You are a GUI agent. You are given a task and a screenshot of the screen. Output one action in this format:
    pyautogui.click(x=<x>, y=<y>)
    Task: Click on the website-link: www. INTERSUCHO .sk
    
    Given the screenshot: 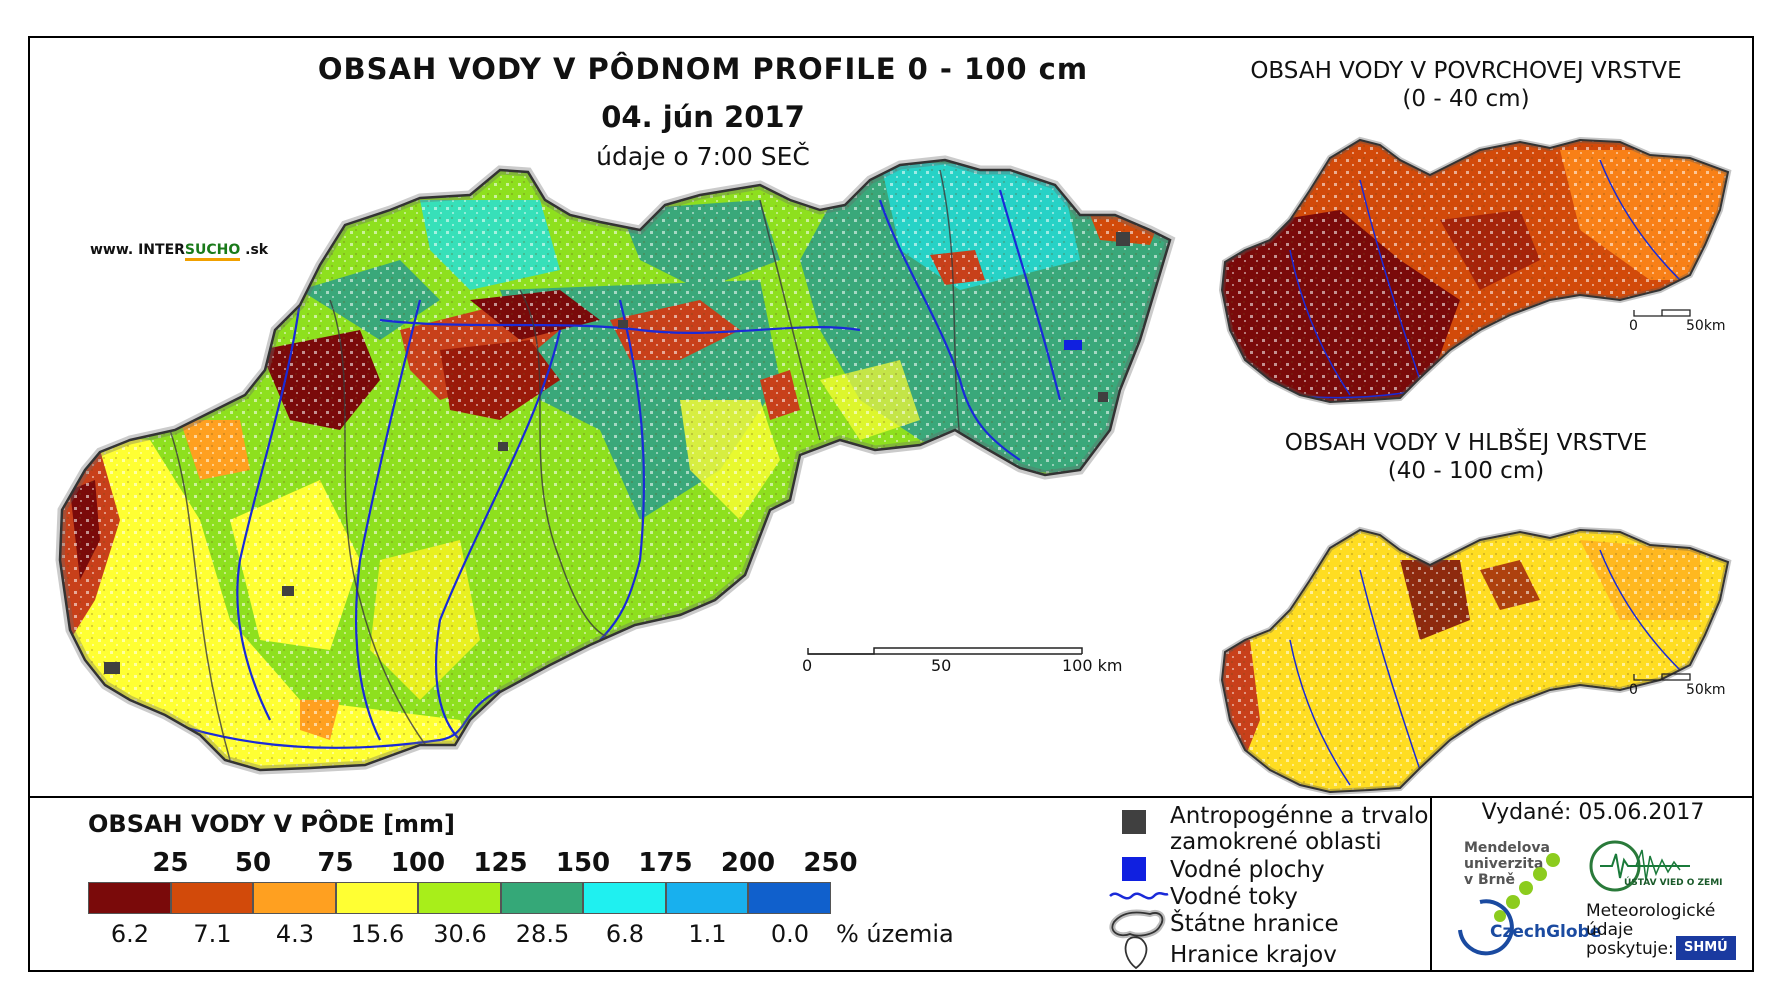 What is the action you would take?
    pyautogui.click(x=179, y=251)
    